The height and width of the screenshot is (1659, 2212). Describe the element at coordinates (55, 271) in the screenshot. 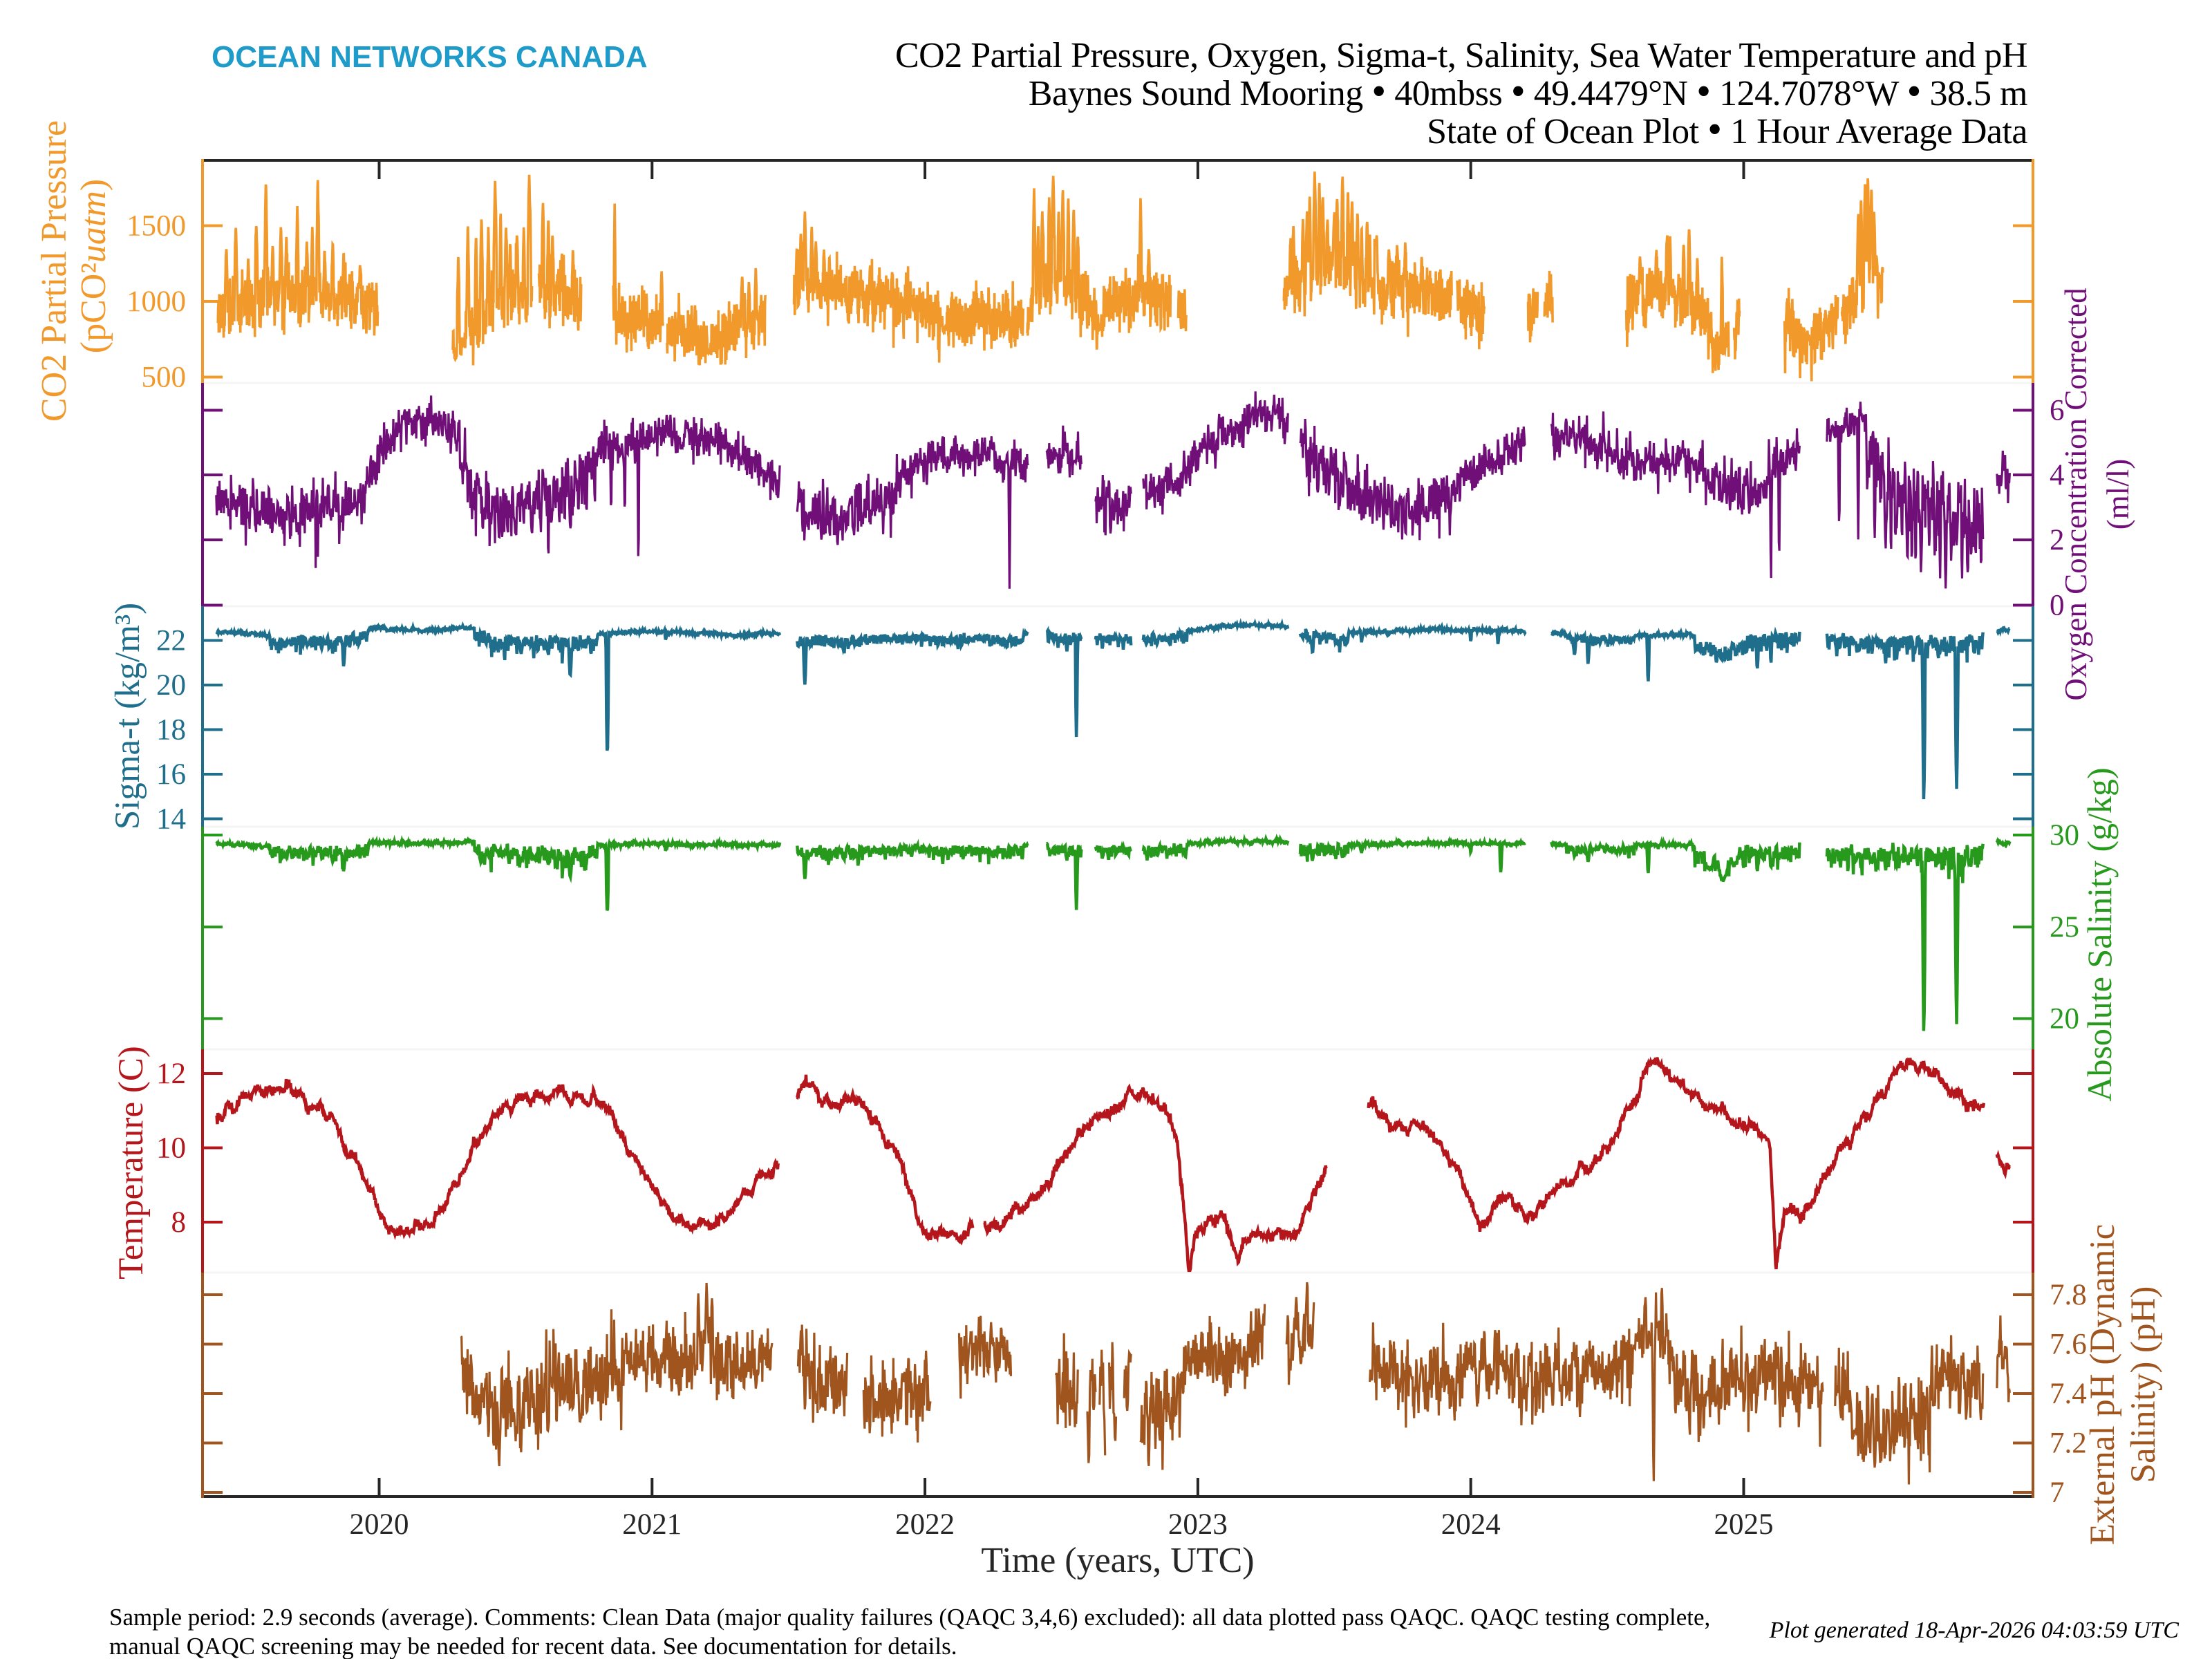

I see `svg-text: CO2 Partial Pressure` at that location.